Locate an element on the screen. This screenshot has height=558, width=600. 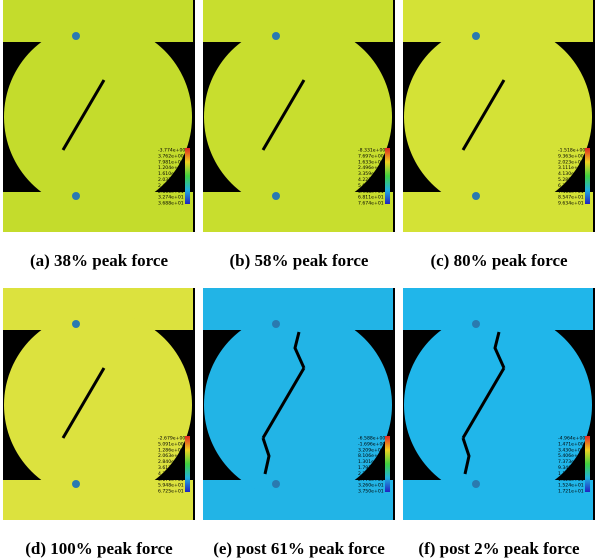
colorbar-label: 2.770e+01 is located at coordinates (371, 480).